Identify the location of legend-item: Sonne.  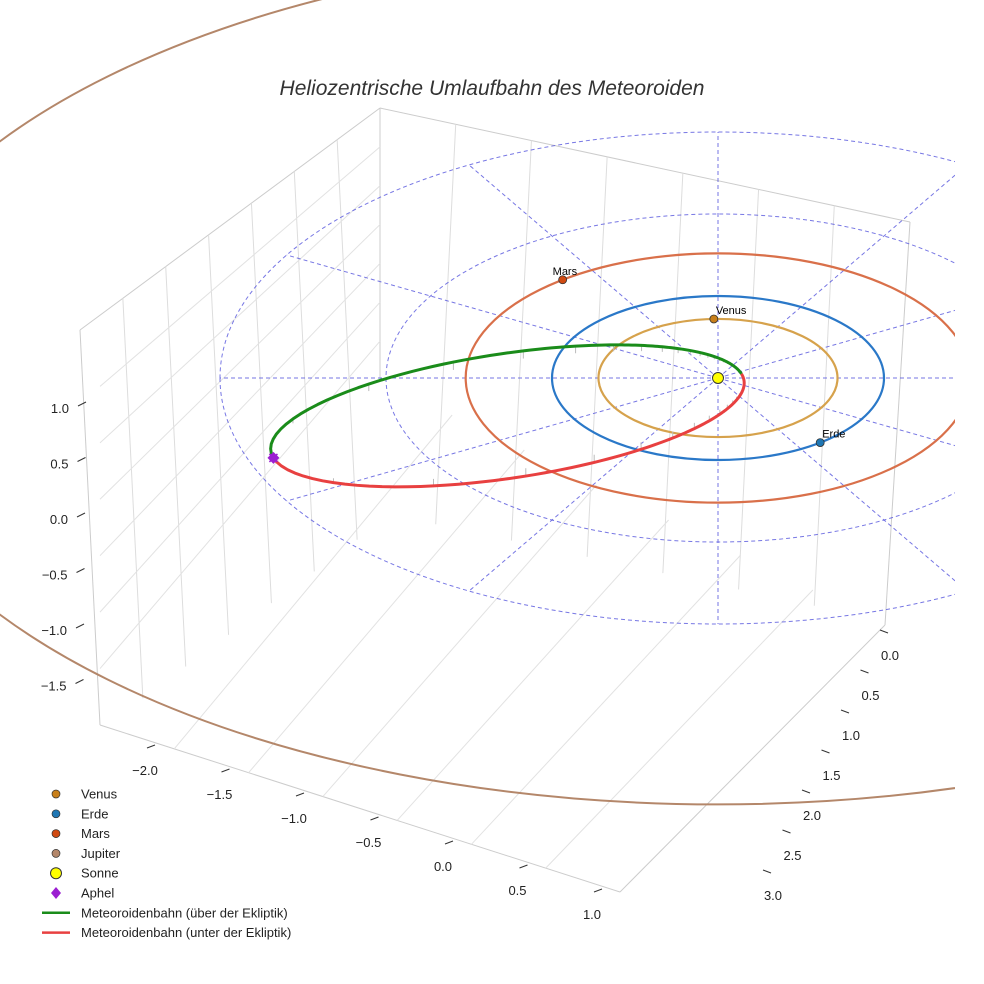
(84, 873).